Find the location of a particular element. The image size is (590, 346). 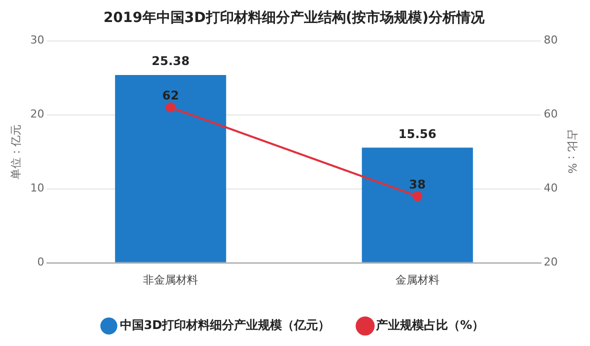

y2-tick-label: 60 is located at coordinates (551, 114).